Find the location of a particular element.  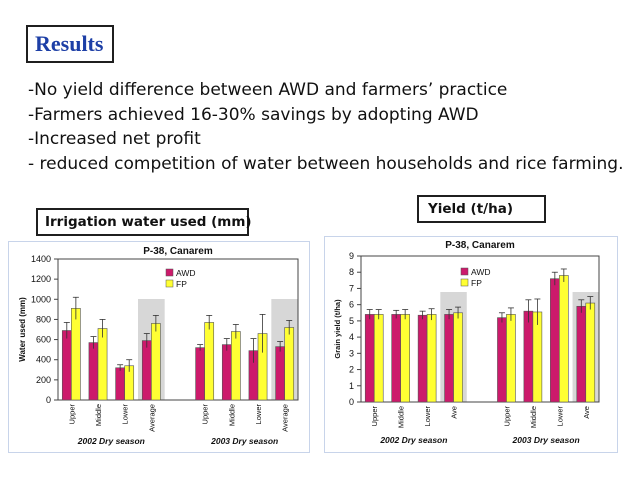

y-axis-label: Water used (mm) is located at coordinates (22, 329).